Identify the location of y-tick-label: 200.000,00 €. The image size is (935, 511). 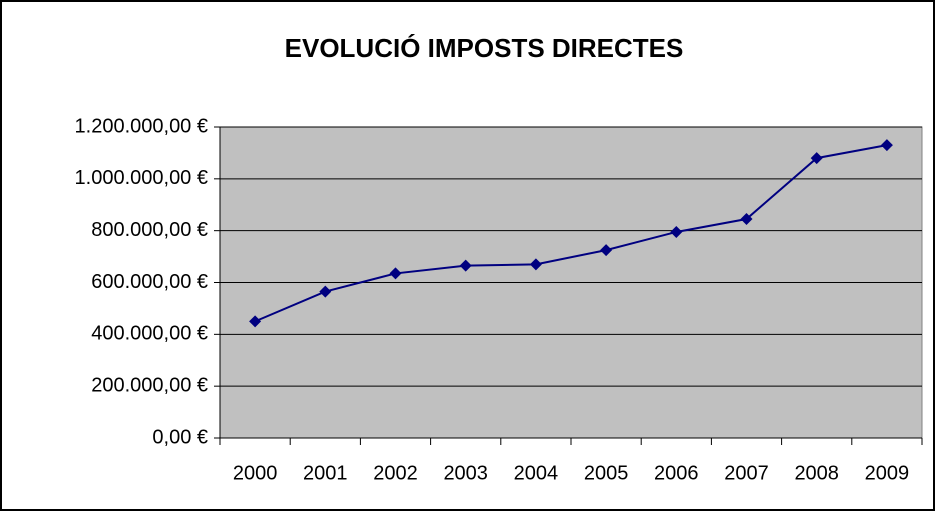
(149, 385).